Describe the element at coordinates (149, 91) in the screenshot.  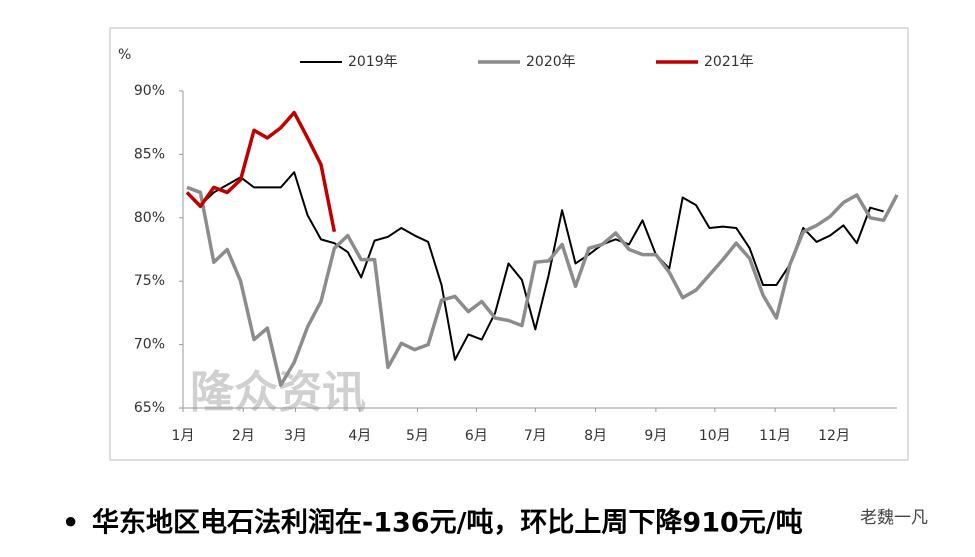
I see `y-tick-label: 90%` at that location.